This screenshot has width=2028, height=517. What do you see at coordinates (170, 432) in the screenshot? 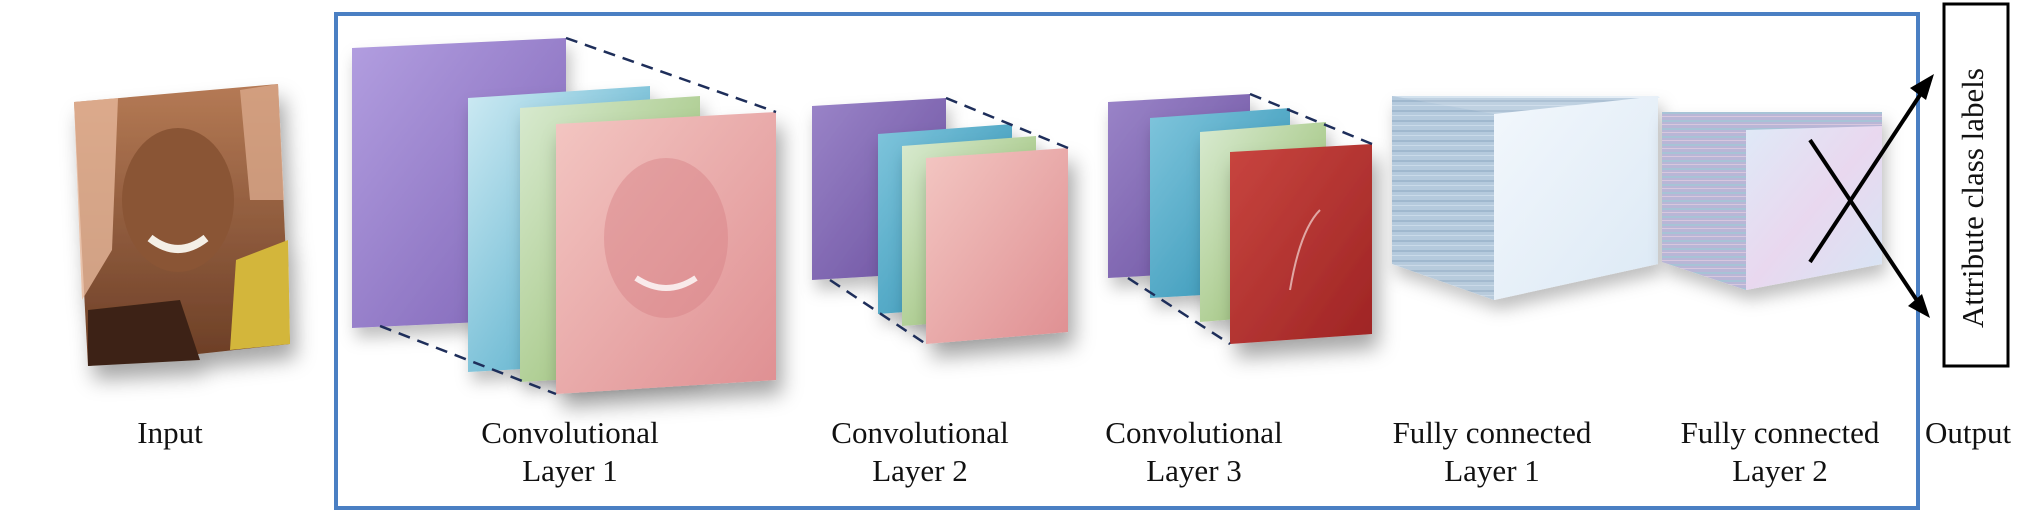
I see `caption-input: Input` at bounding box center [170, 432].